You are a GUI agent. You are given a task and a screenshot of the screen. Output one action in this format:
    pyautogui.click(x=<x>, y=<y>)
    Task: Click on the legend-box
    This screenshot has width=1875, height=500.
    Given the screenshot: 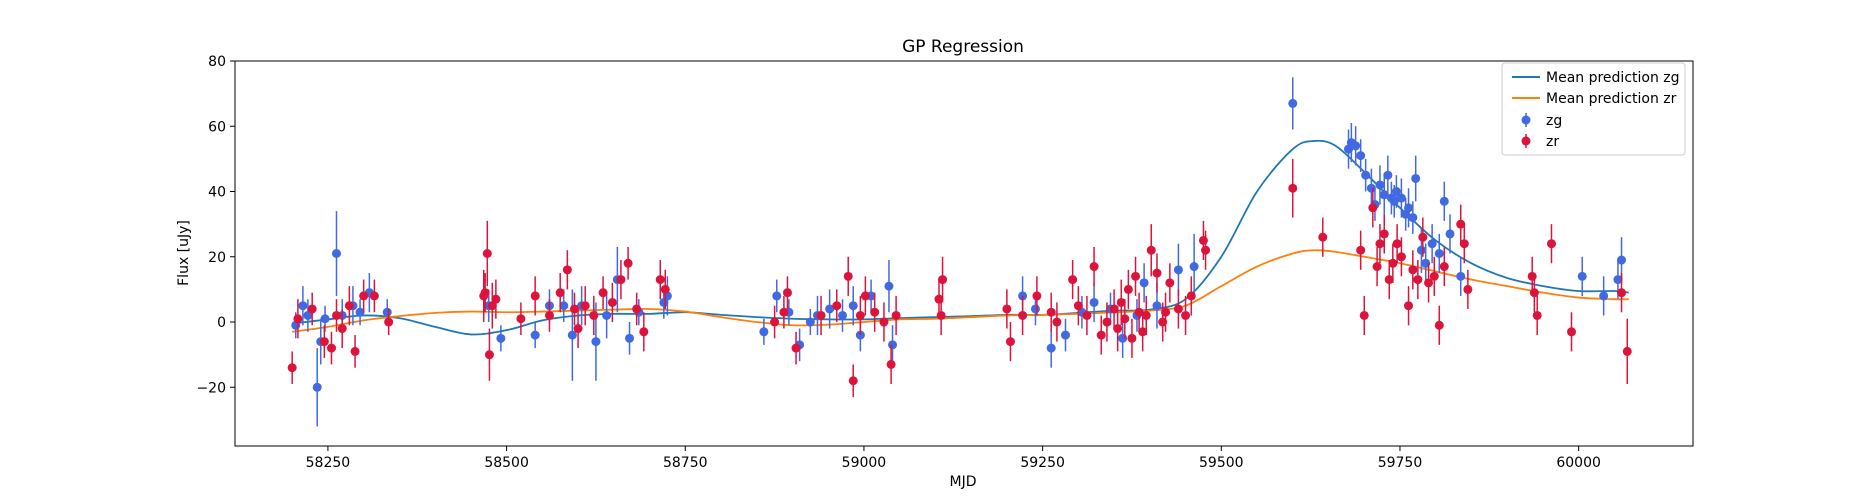 What is the action you would take?
    pyautogui.click(x=1593, y=109)
    